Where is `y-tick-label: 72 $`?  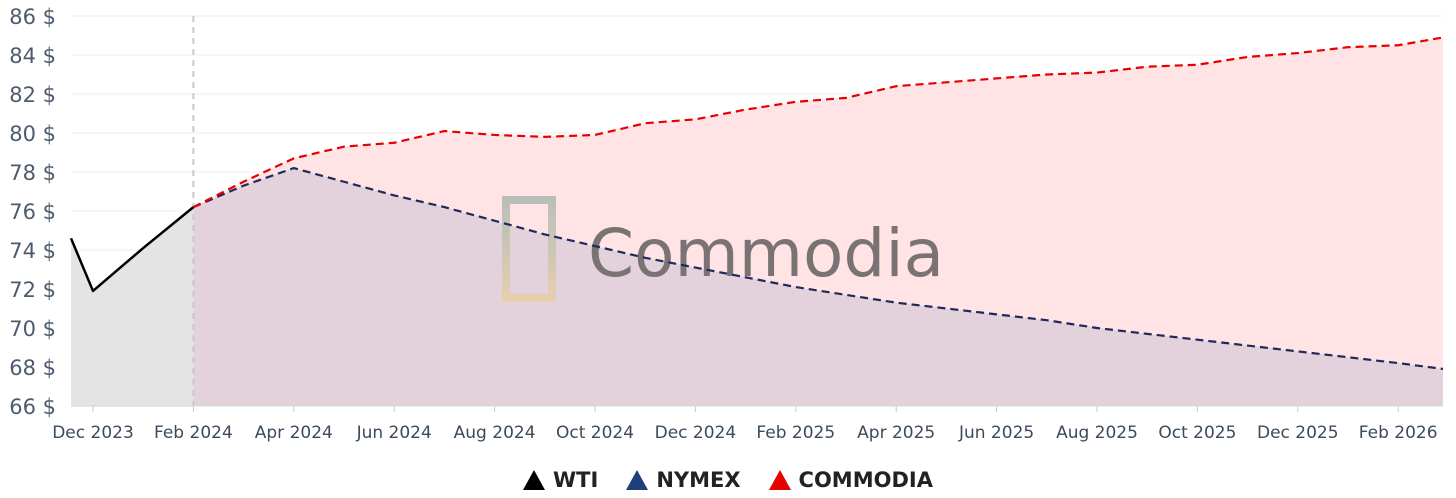 y-tick-label: 72 $ is located at coordinates (32, 290).